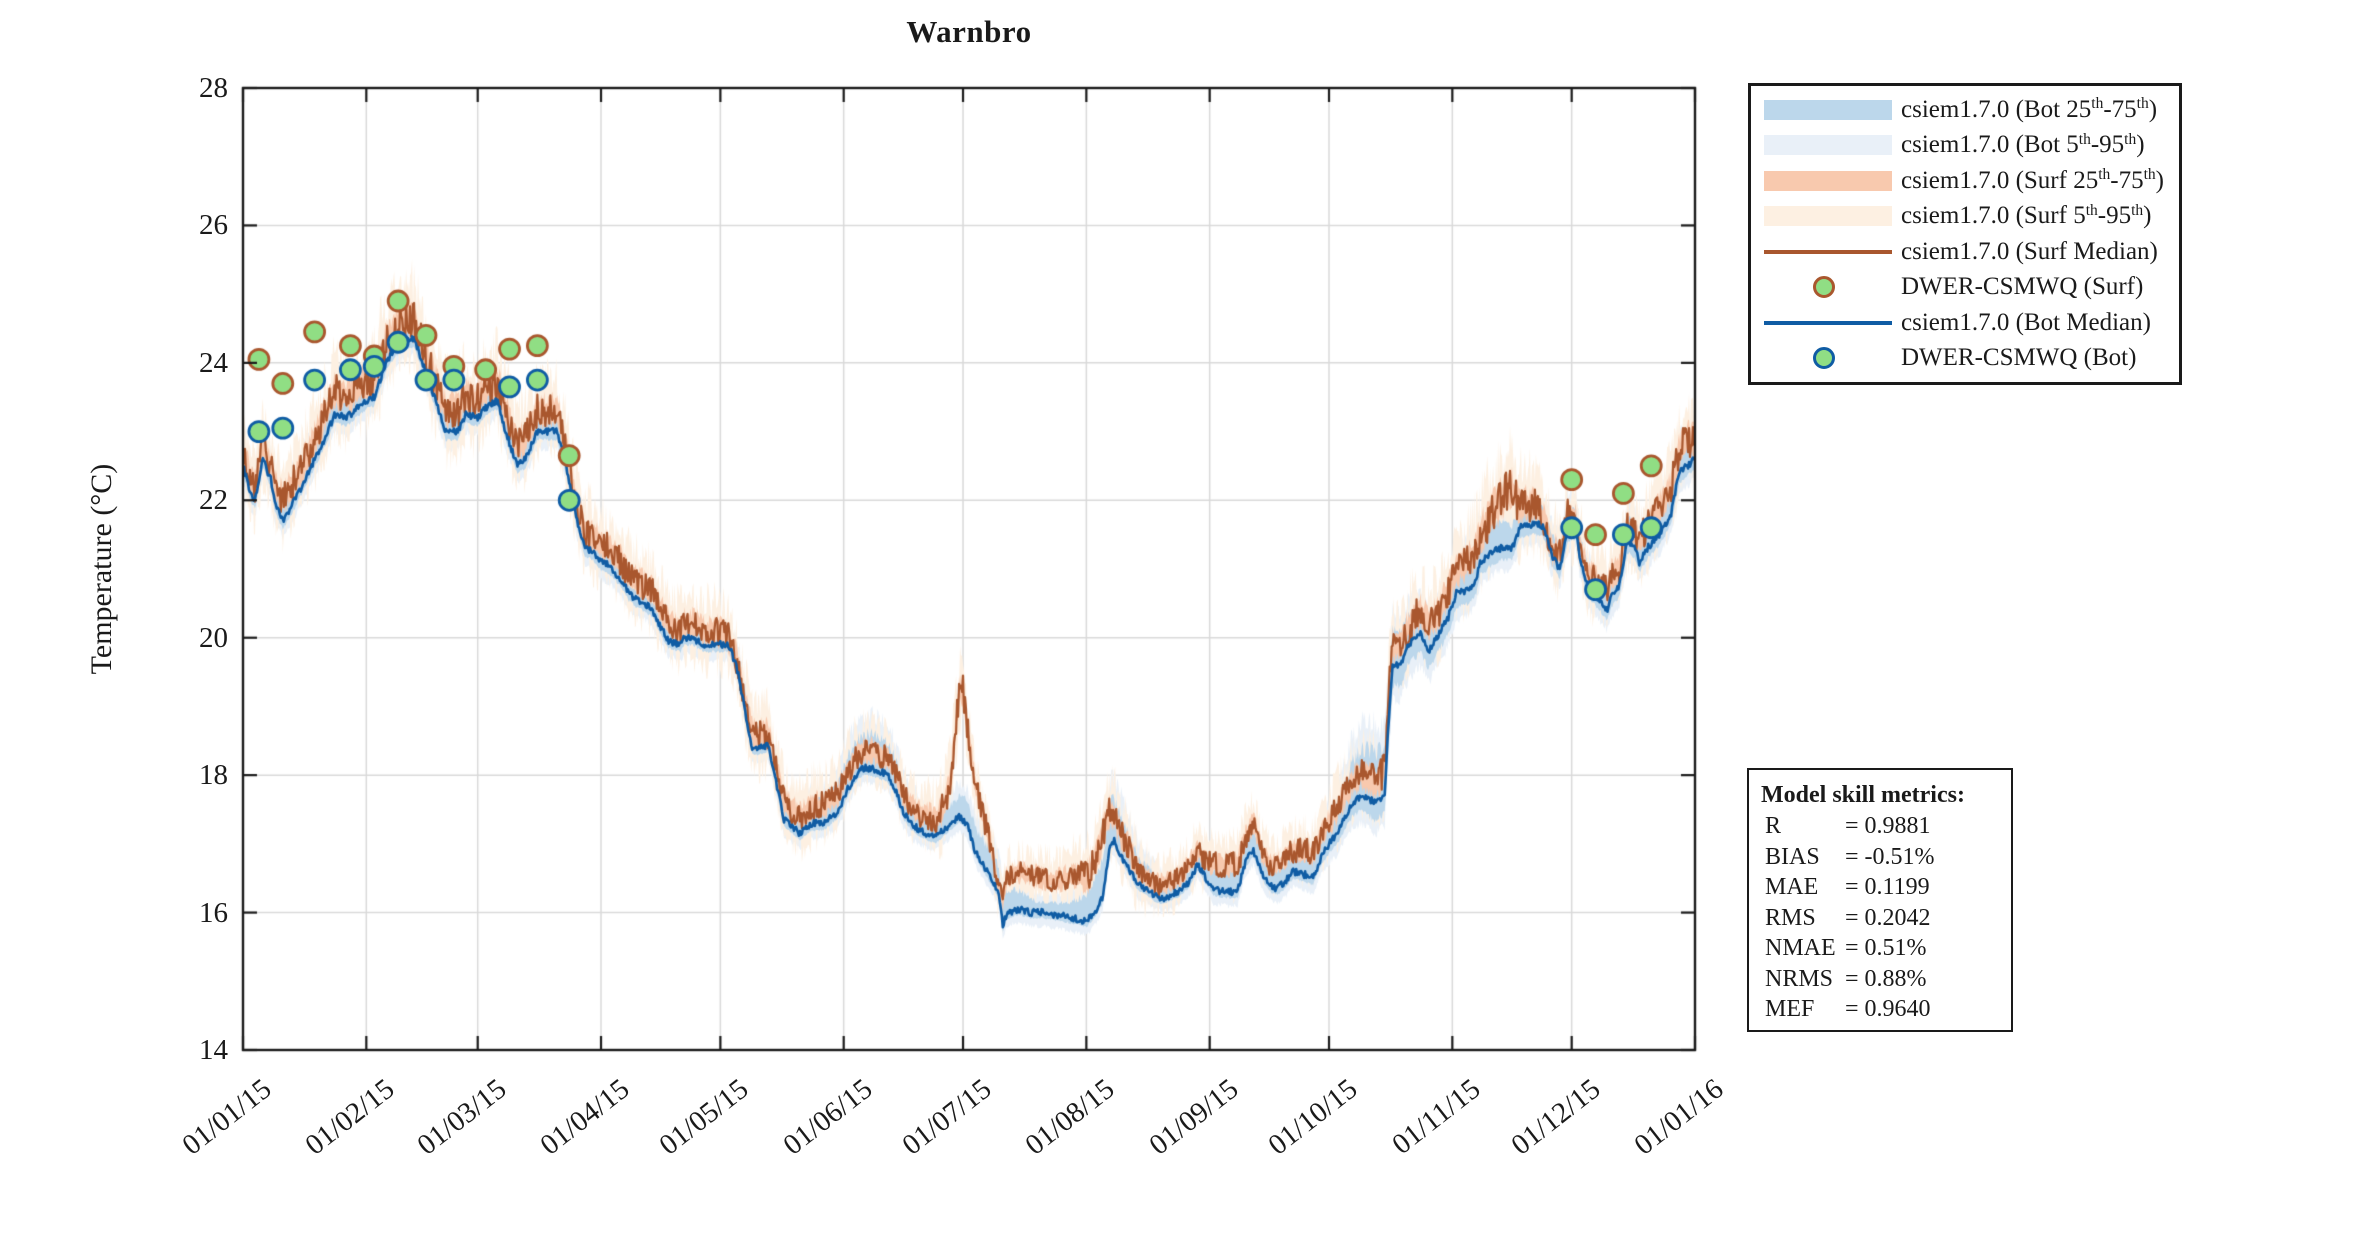 The width and height of the screenshot is (2362, 1234). Describe the element at coordinates (1887, 887) in the screenshot. I see `metric-value: = 0.1199` at that location.